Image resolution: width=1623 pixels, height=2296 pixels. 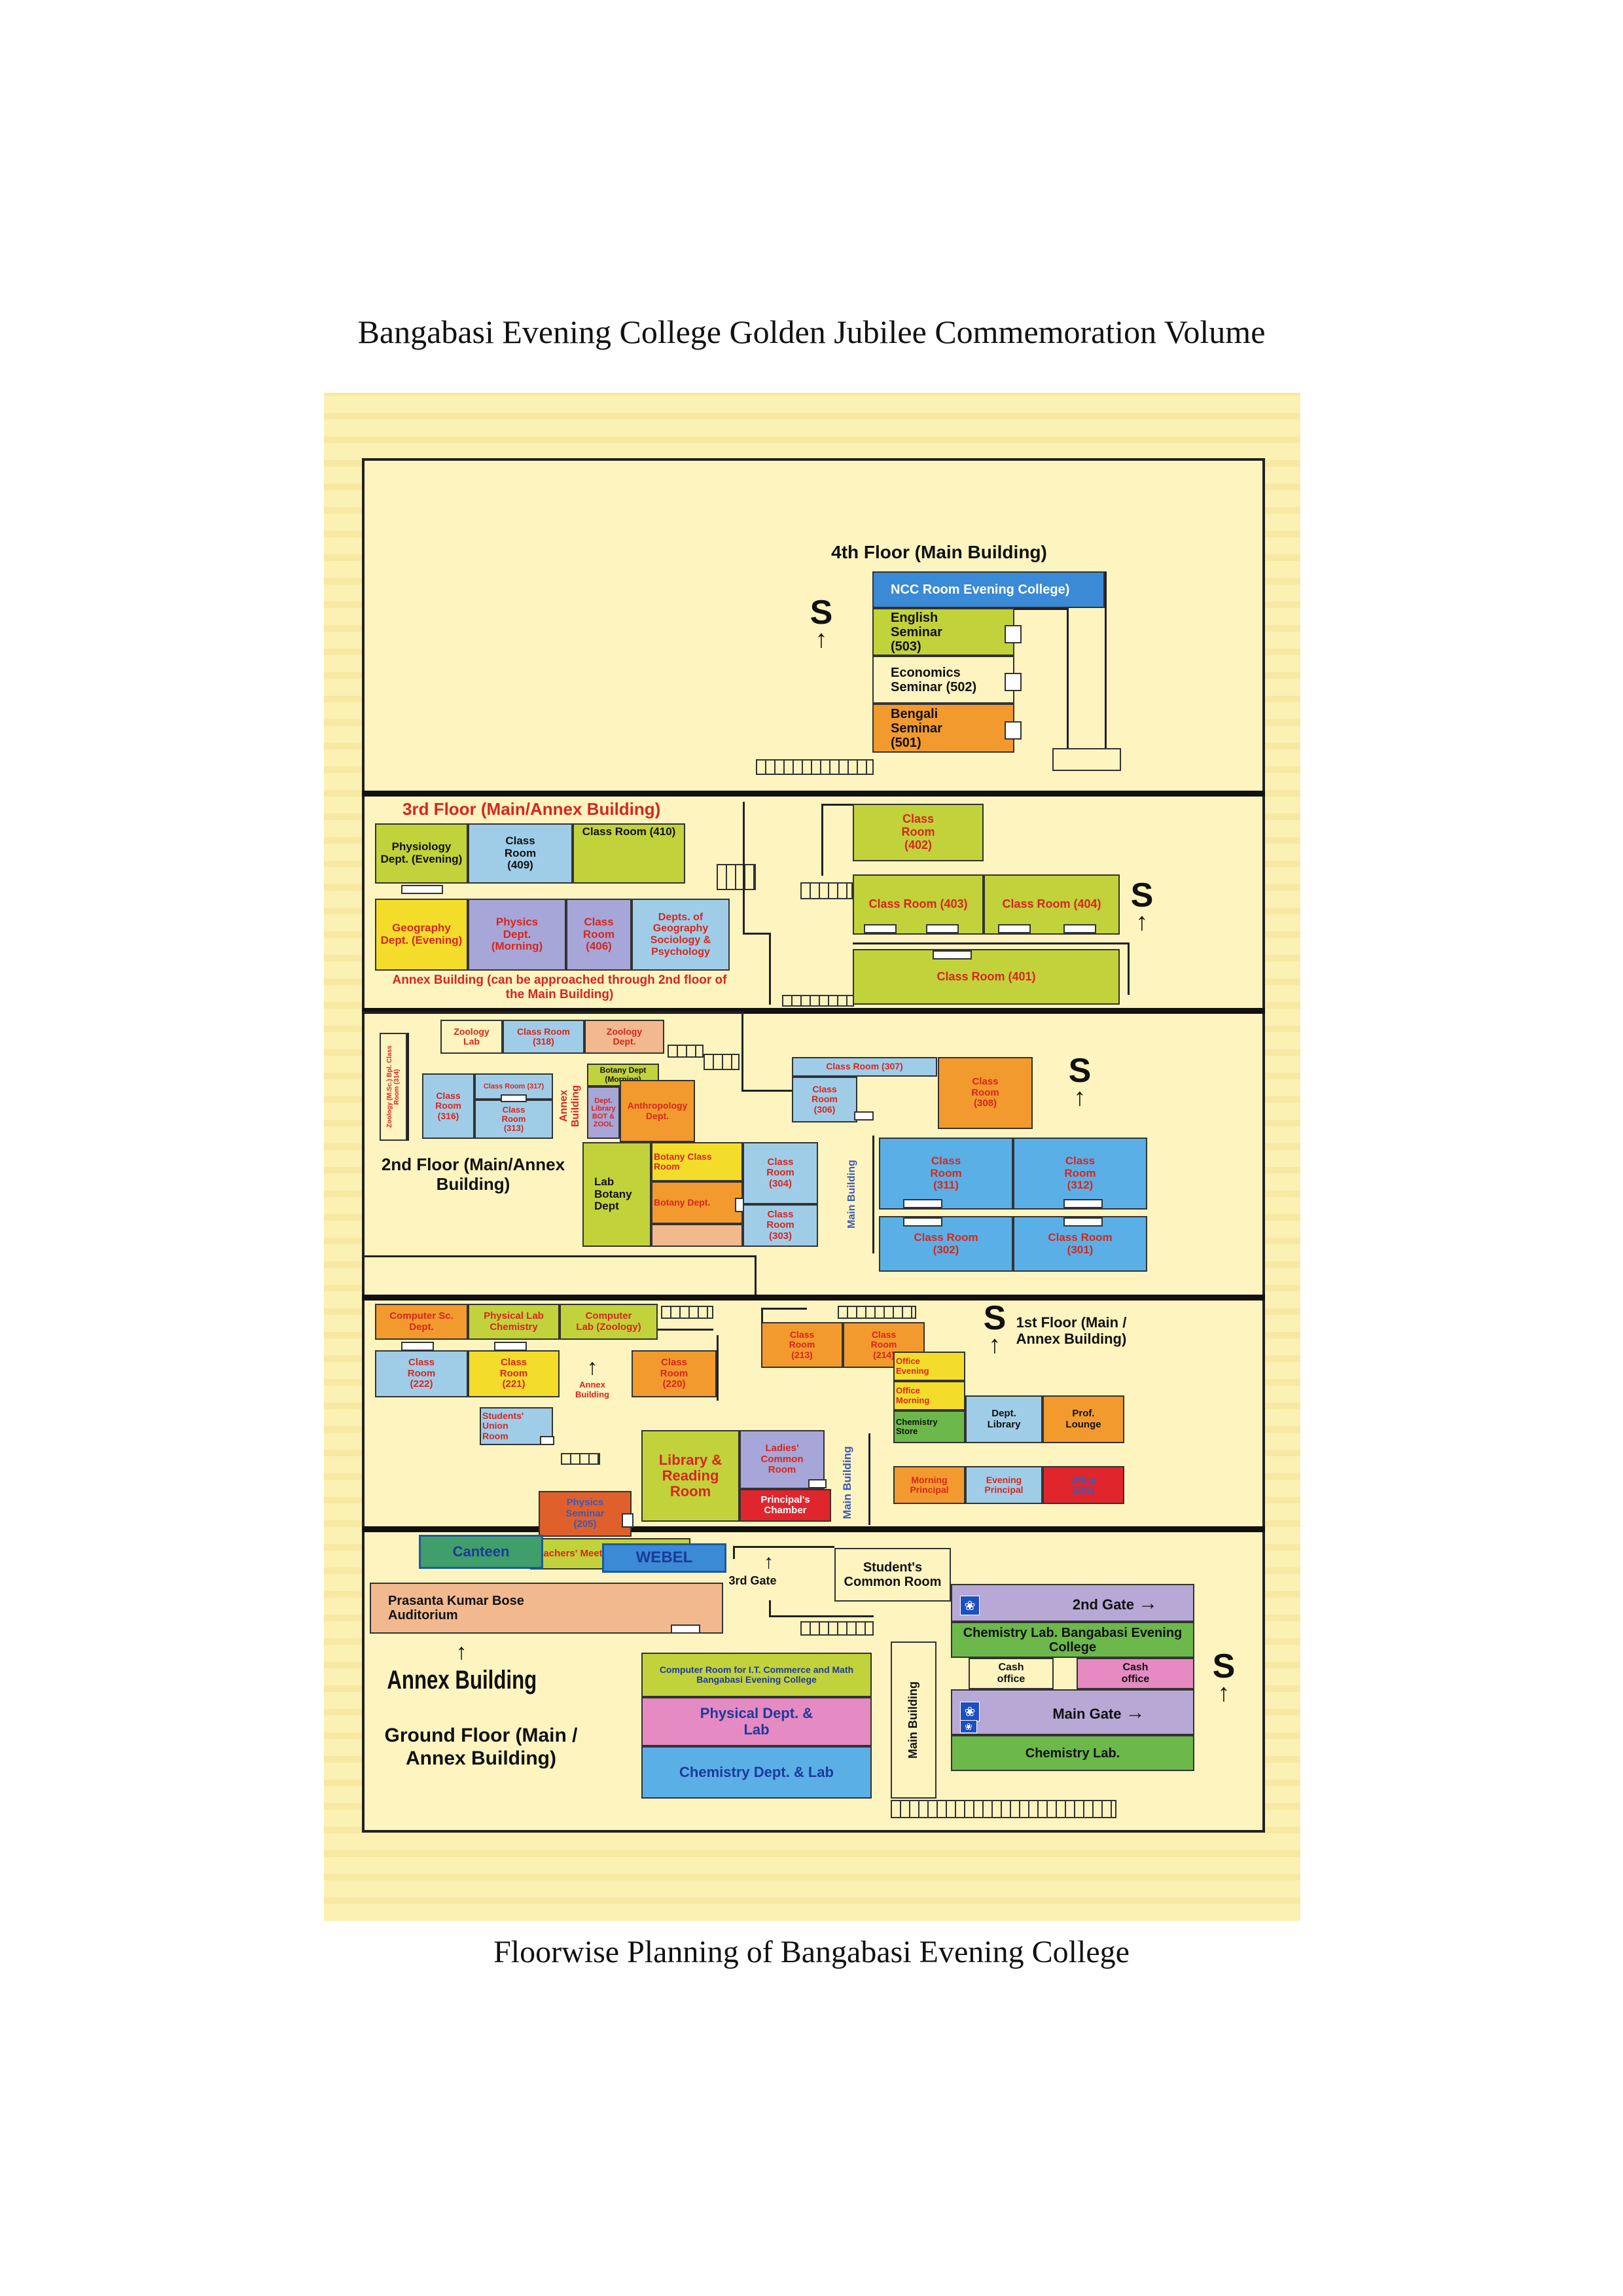 I want to click on zoology-dept: Zoology Dept., so click(x=624, y=1037).